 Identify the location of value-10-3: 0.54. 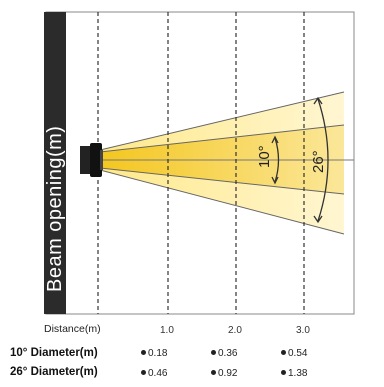
(294, 353).